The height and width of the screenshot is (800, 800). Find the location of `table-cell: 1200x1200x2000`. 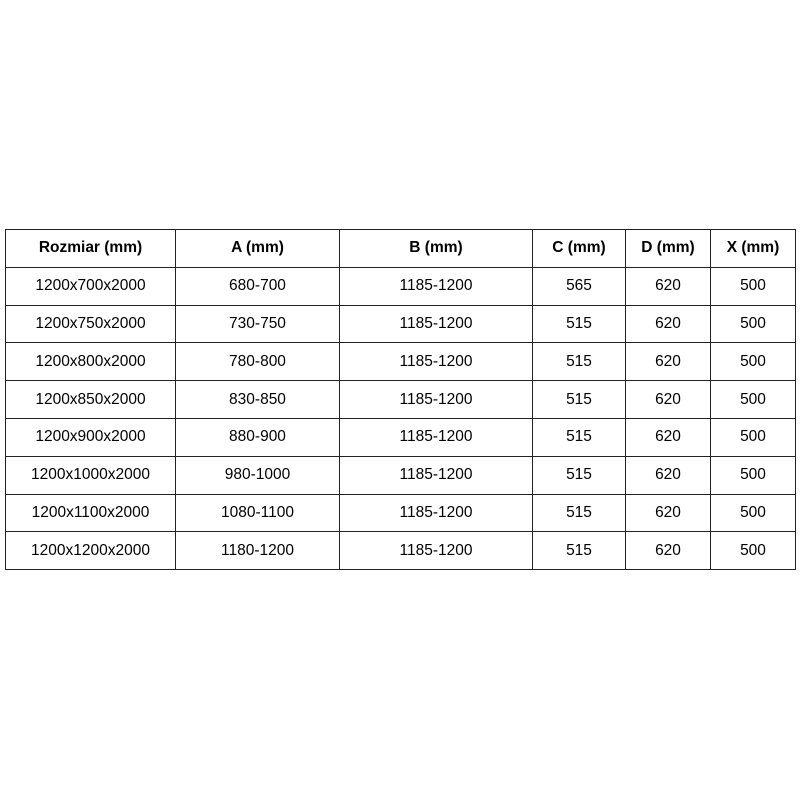

table-cell: 1200x1200x2000 is located at coordinates (90, 551).